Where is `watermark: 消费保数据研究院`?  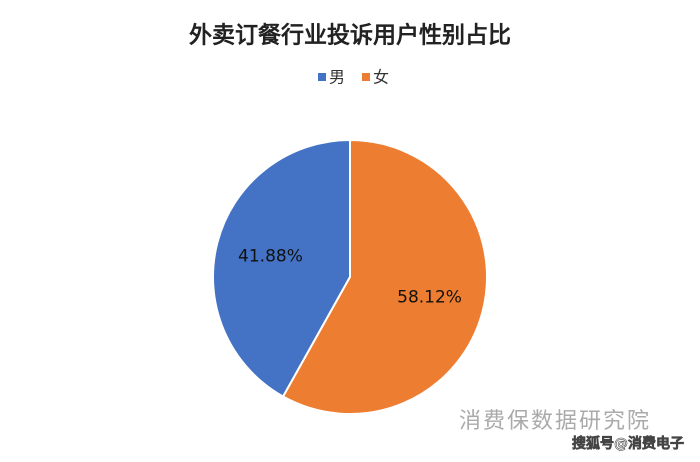
watermark: 消费保数据研究院 is located at coordinates (555, 421).